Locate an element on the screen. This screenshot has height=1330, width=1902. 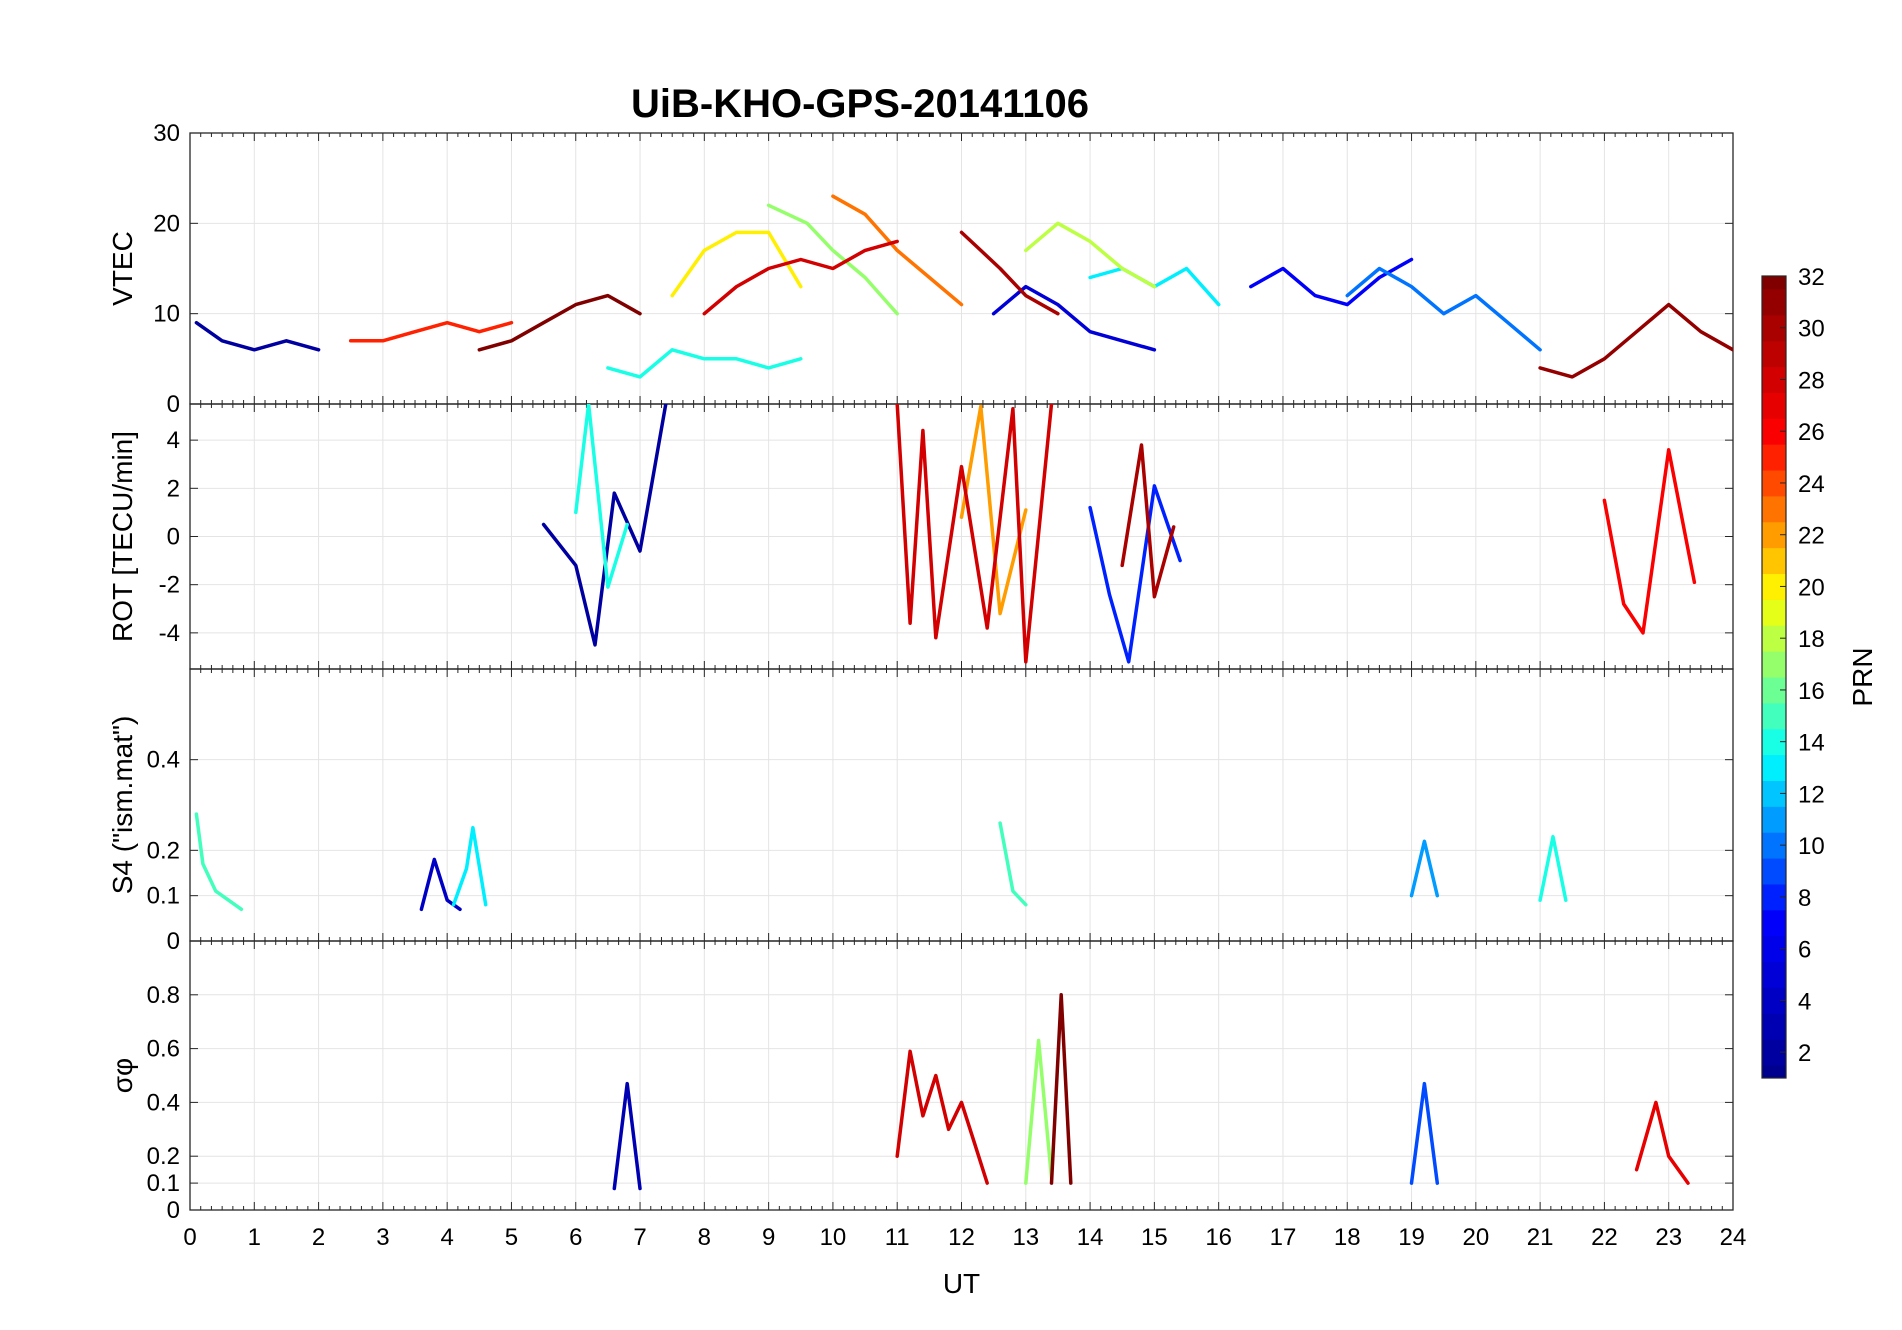
colorbar-label: PRN is located at coordinates (1862, 676).